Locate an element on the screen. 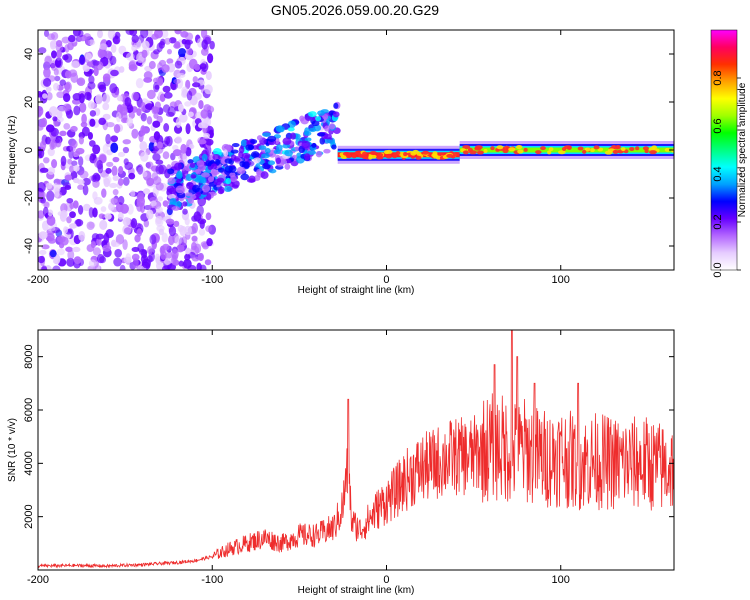 The image size is (750, 600). y-tick-label: 6000 is located at coordinates (29, 410).